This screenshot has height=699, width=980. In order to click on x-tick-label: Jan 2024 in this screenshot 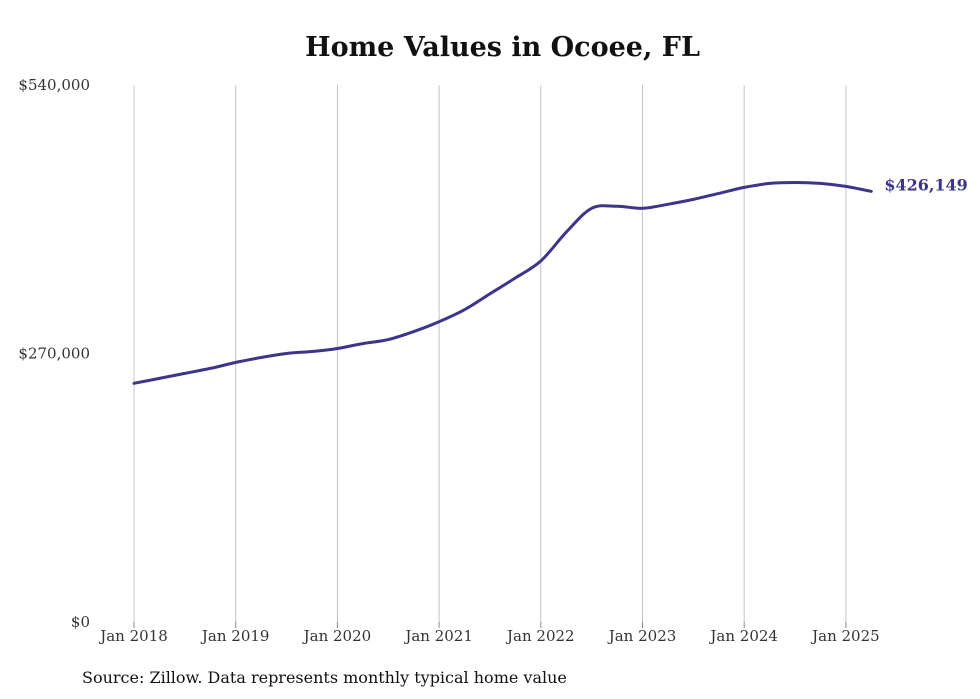, I will do `click(743, 636)`.